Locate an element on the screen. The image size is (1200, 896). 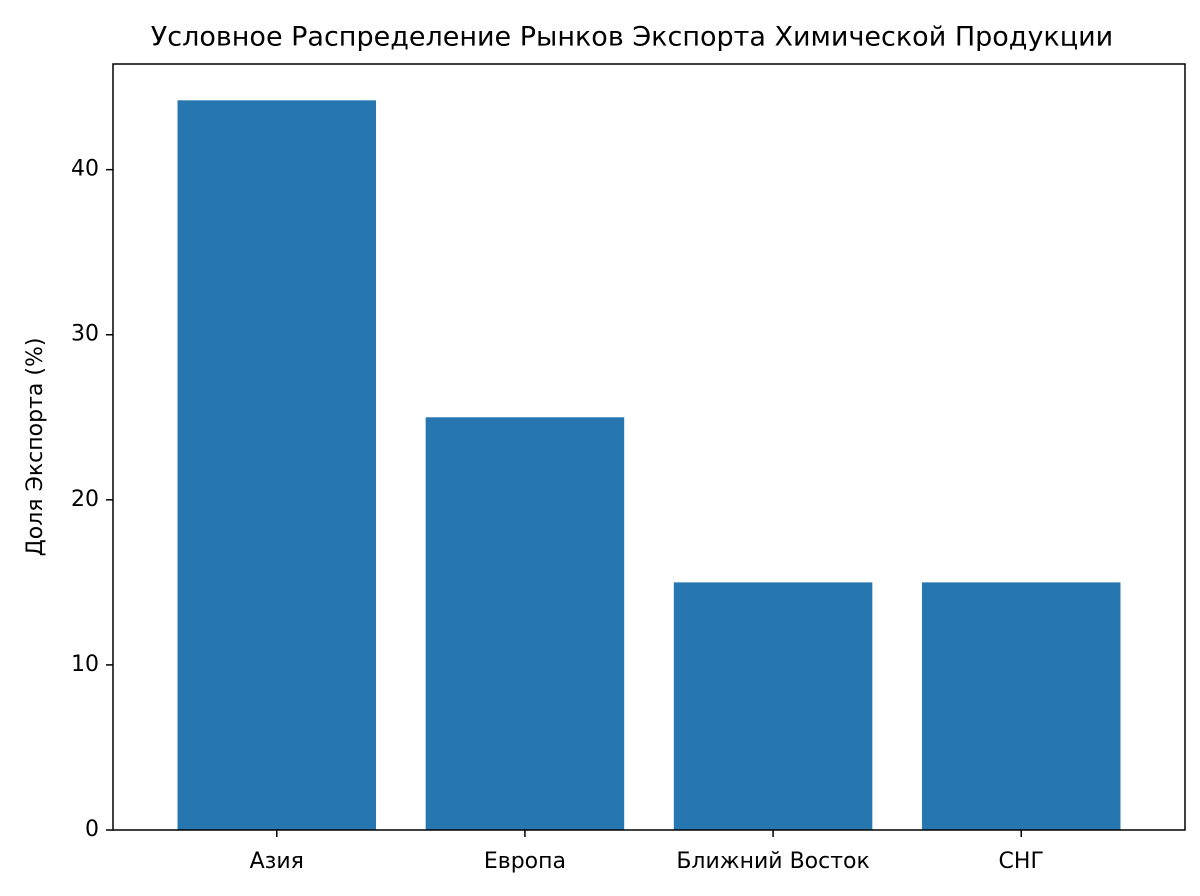
y-tick-label: 30 is located at coordinates (85, 334).